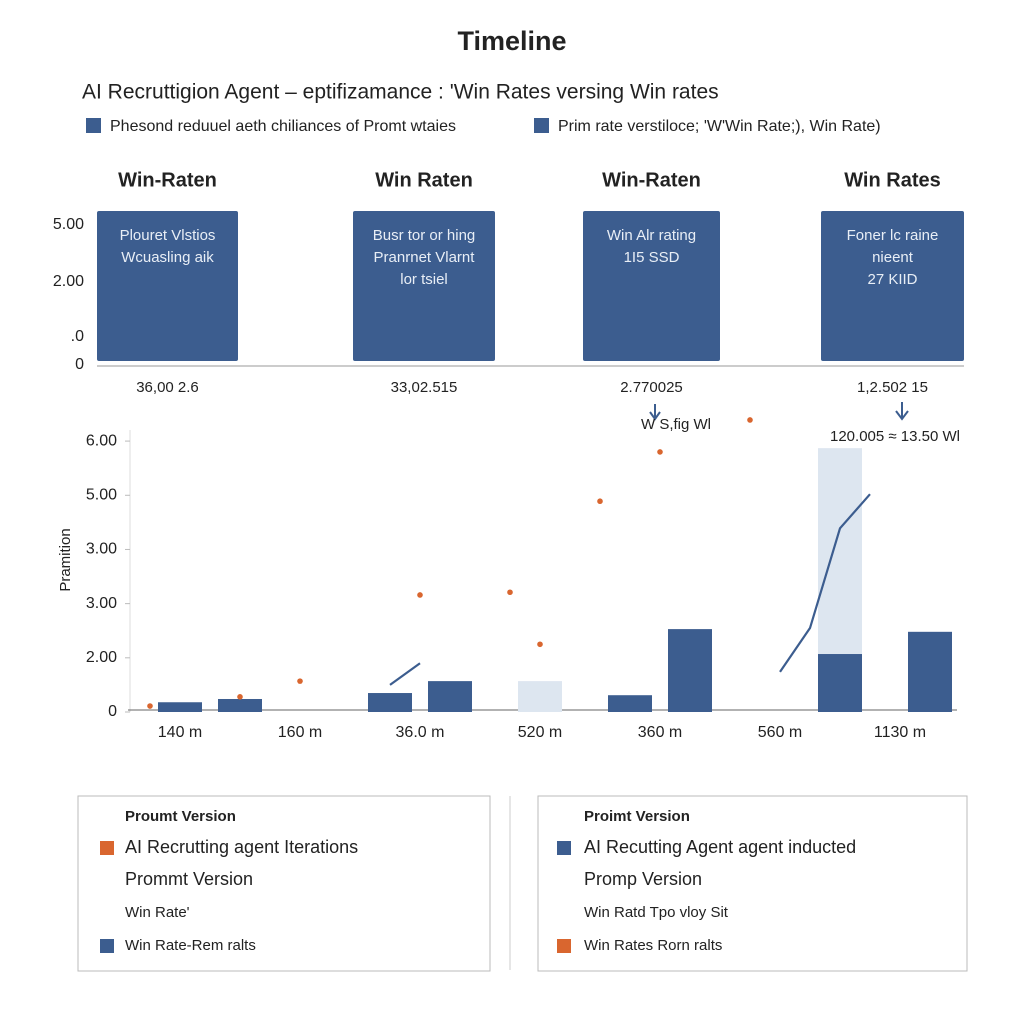 The width and height of the screenshot is (1024, 1024). Describe the element at coordinates (893, 235) in the screenshot. I see `card-text: Foner lc raine` at that location.